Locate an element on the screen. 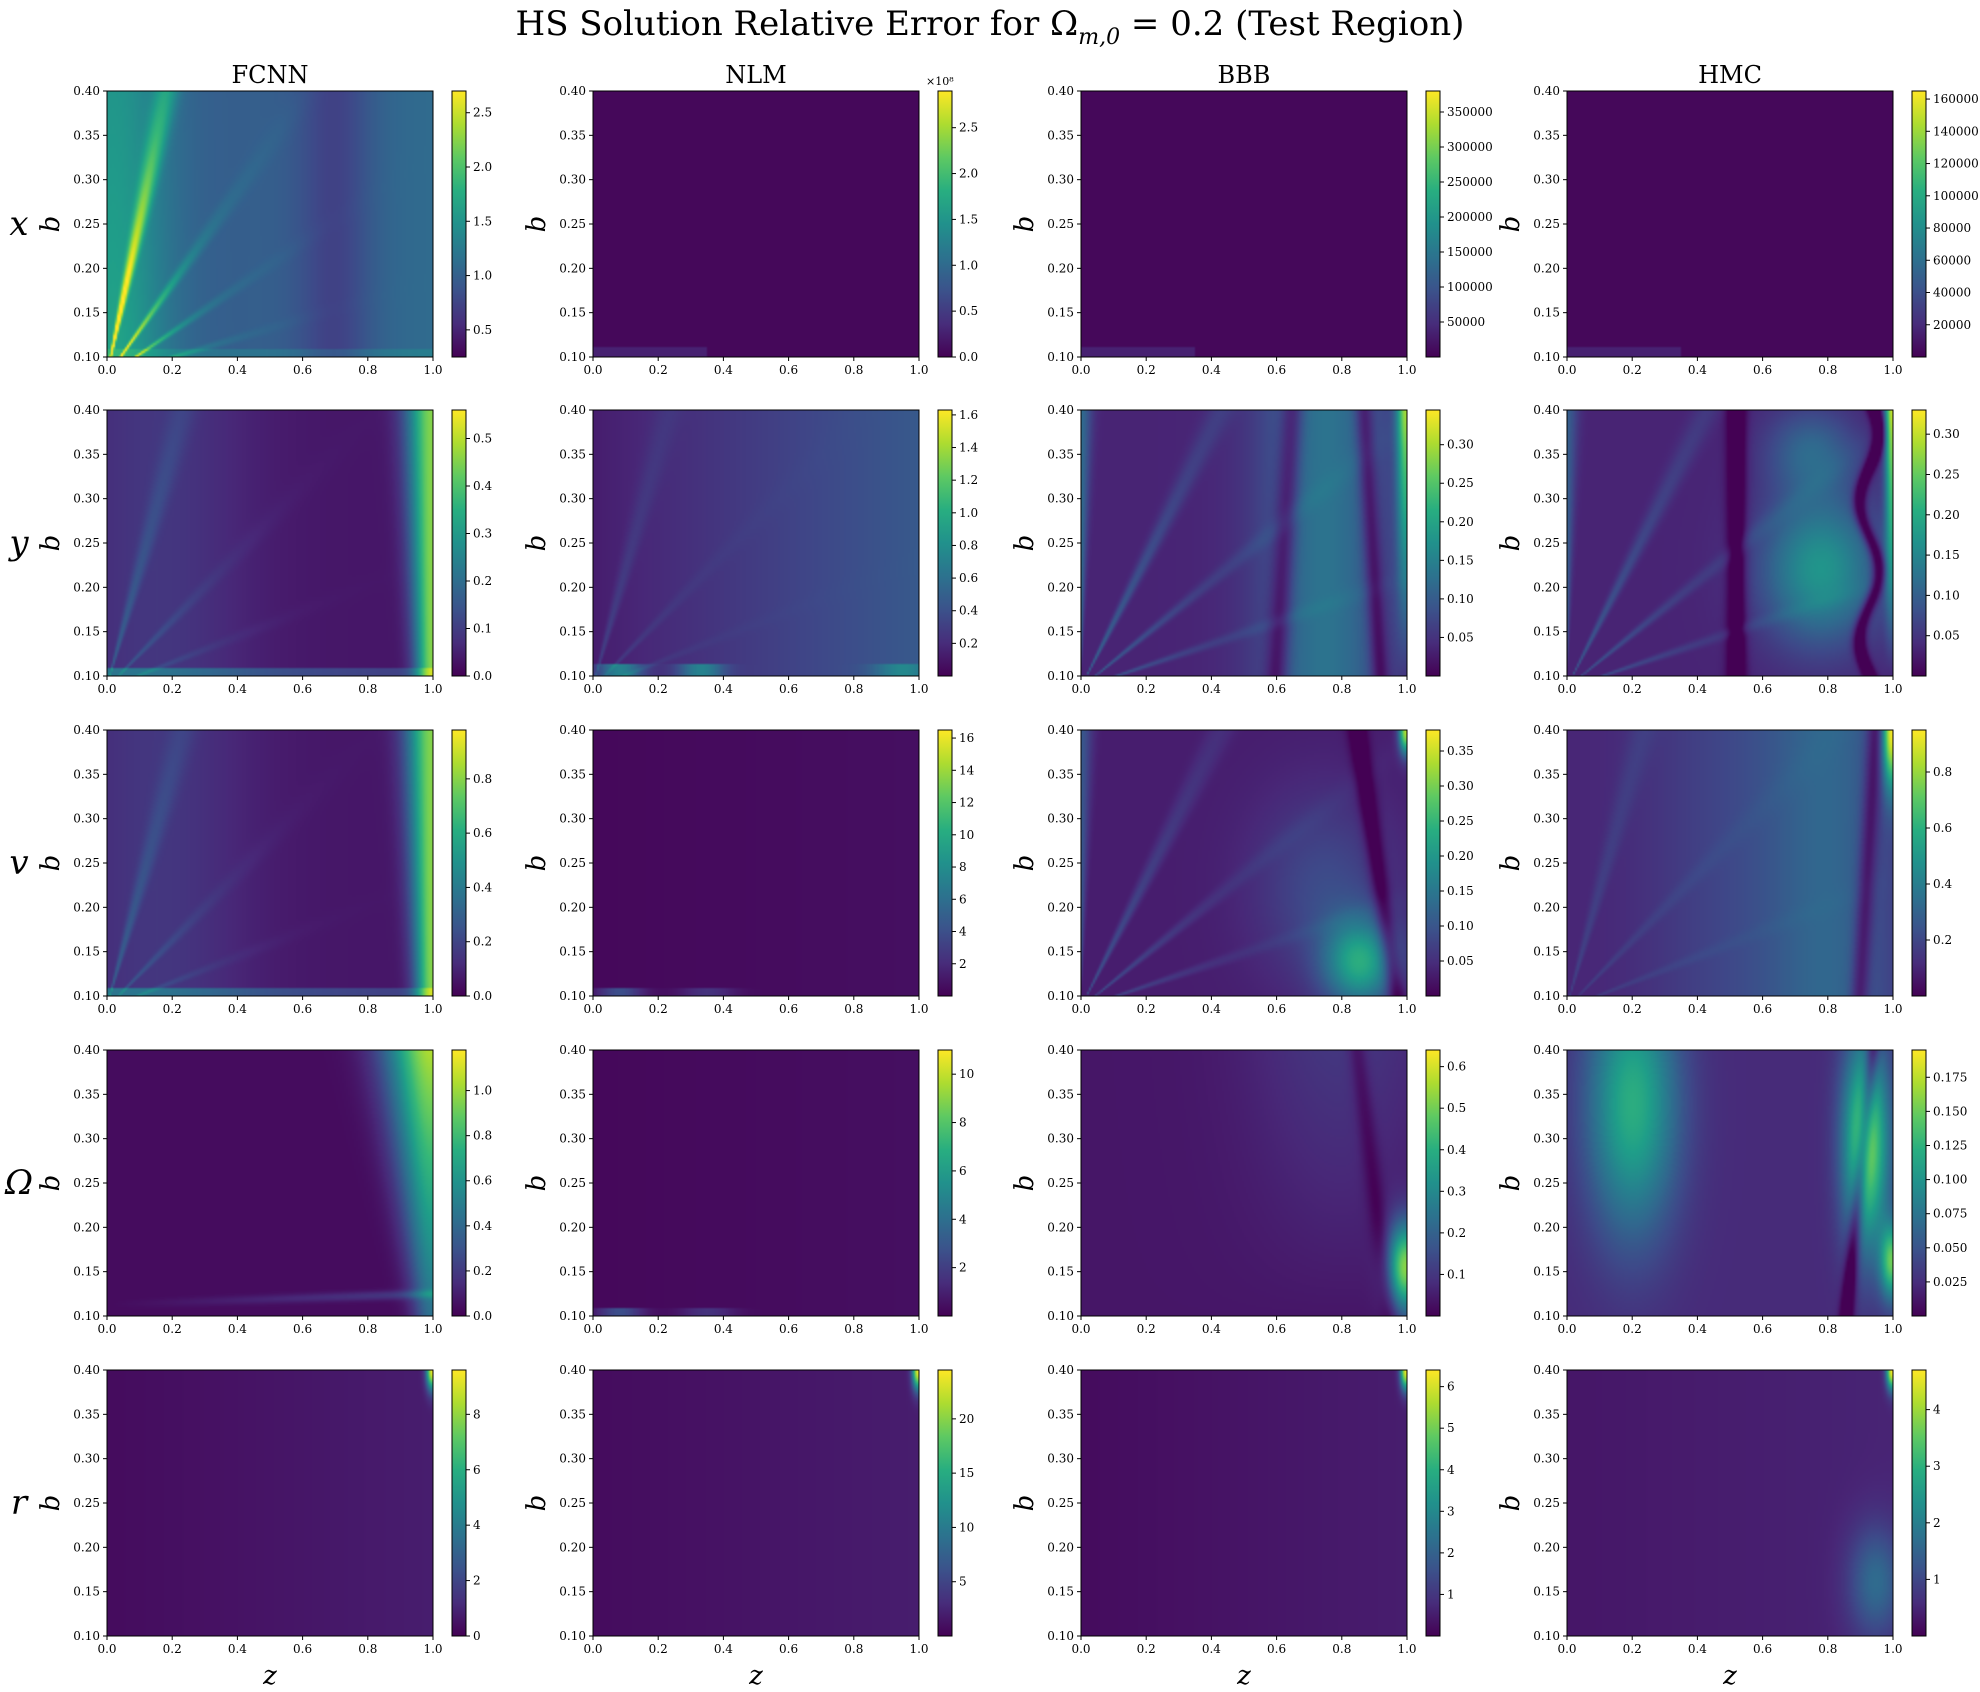 The height and width of the screenshot is (1692, 1980). colorbar-tick-label: 0.15 is located at coordinates (1460, 891).